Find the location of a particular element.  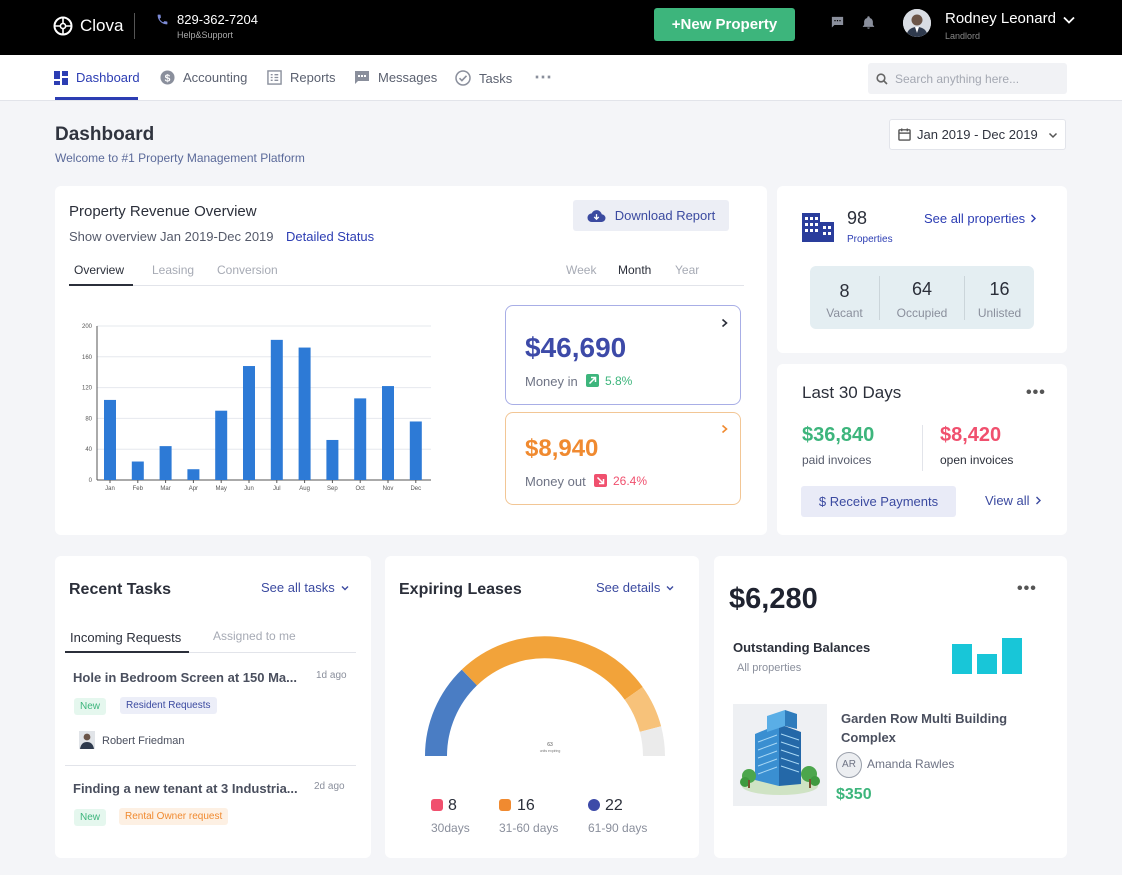

bar-jul is located at coordinates (276, 409).